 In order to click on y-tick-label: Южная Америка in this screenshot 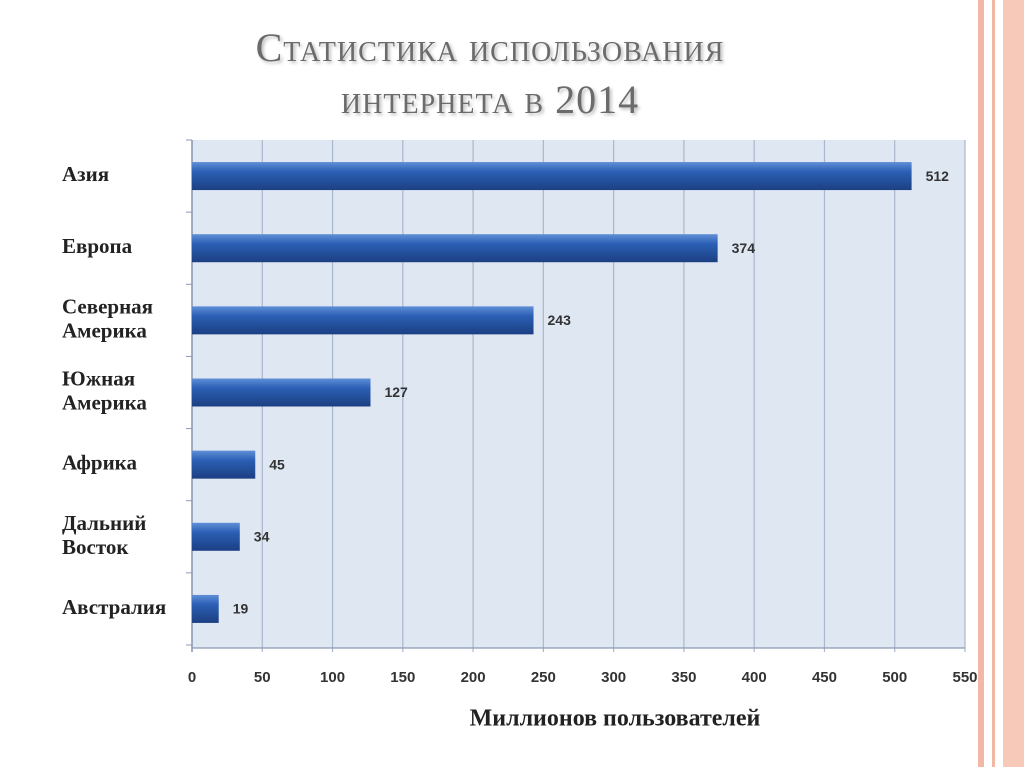, I will do `click(104, 390)`.